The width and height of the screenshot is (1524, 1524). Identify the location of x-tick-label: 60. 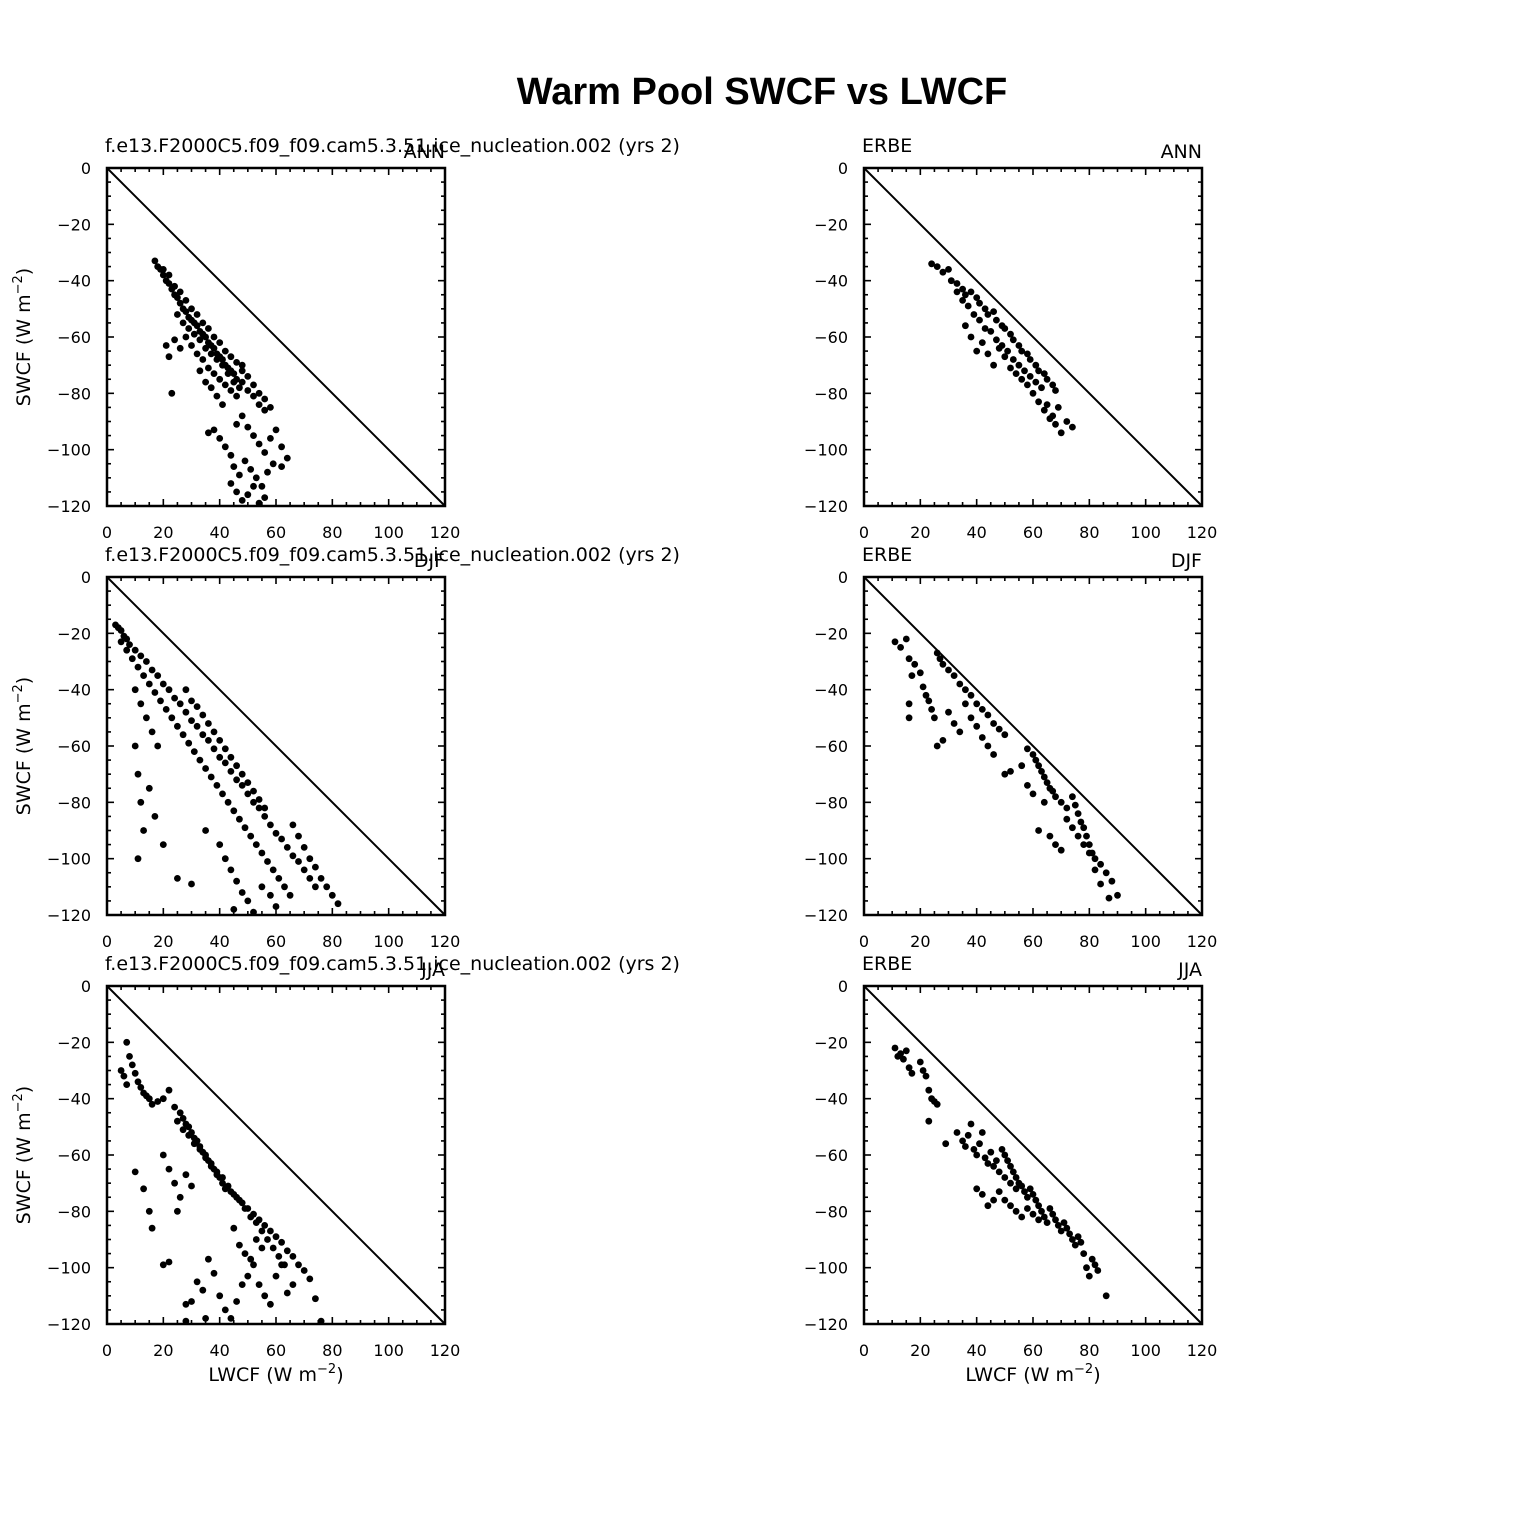
(276, 532).